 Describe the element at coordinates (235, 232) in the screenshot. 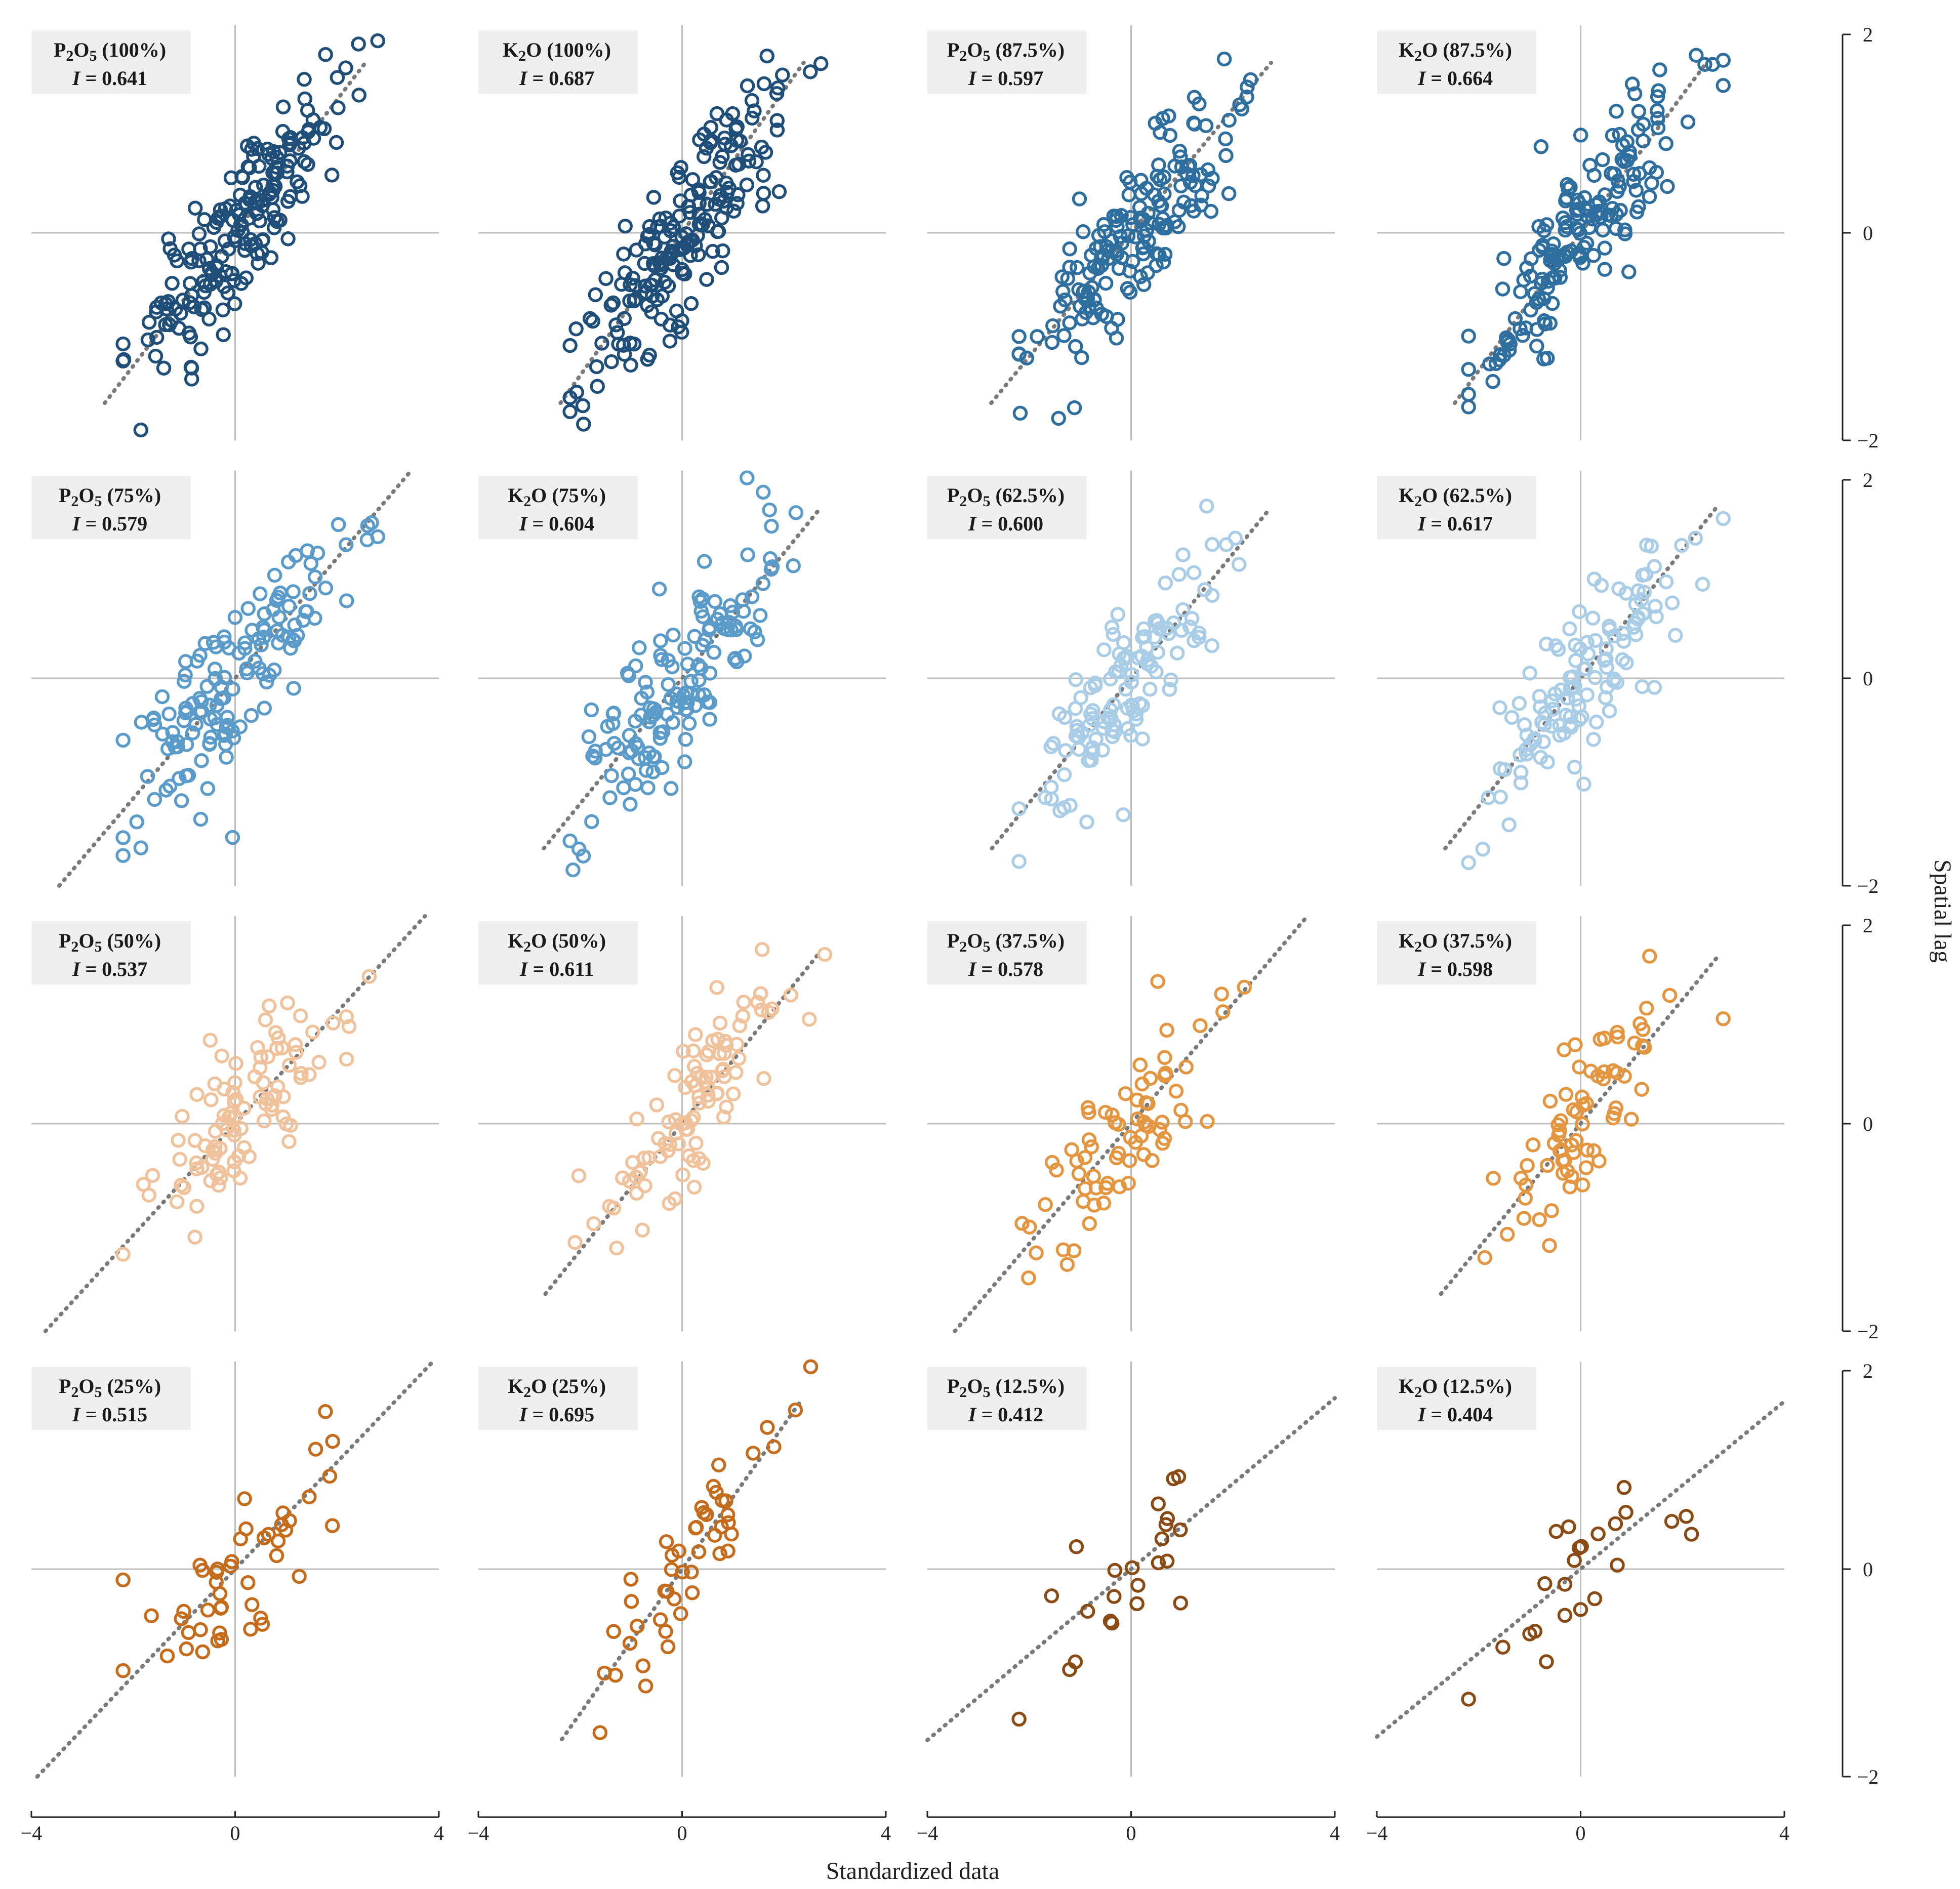

I see `panel-p2o5-100pct: P2O5 (100%)I = 0.641` at that location.